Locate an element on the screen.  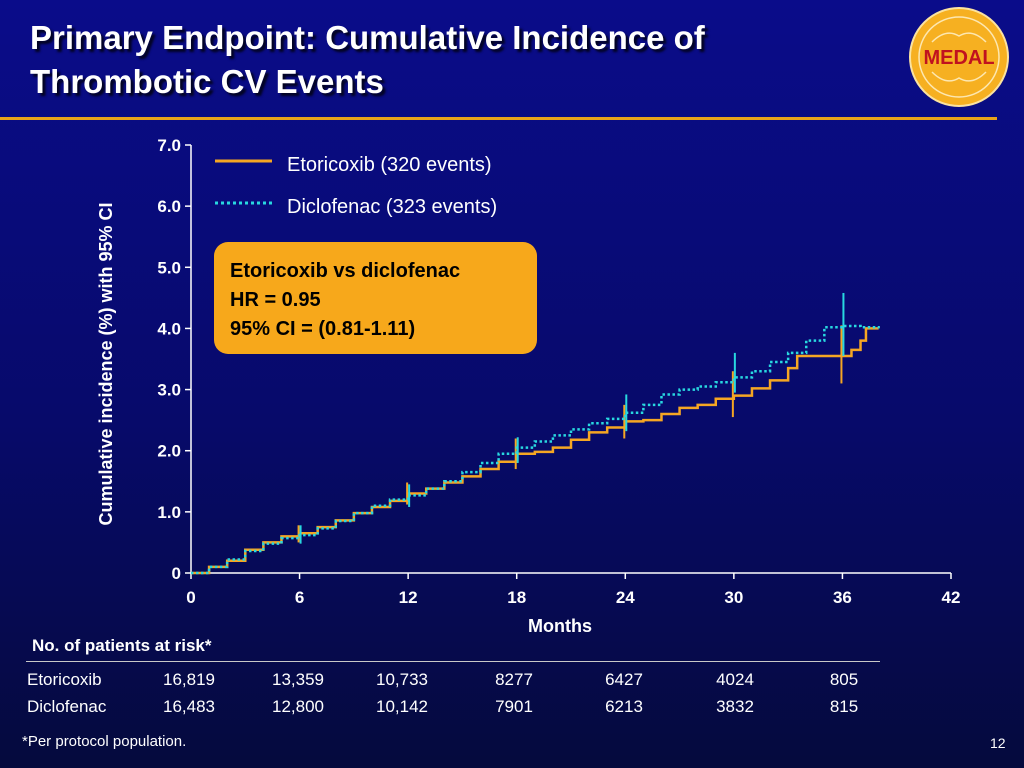
x-tick-label: 30 is located at coordinates (733, 597).